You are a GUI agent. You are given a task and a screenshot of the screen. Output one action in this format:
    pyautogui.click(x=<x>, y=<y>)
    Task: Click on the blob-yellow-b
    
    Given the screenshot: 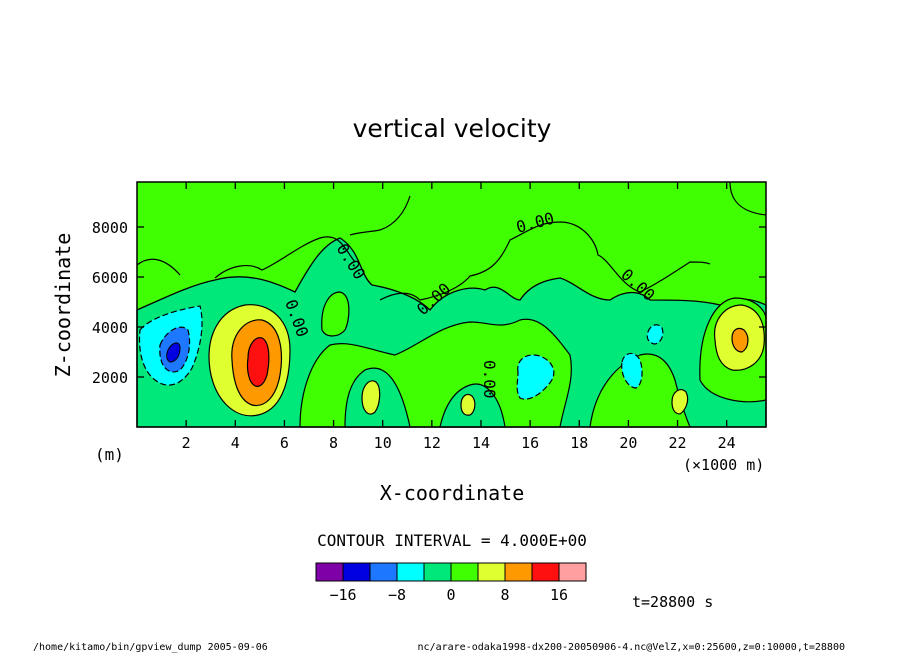 What is the action you would take?
    pyautogui.click(x=468, y=404)
    